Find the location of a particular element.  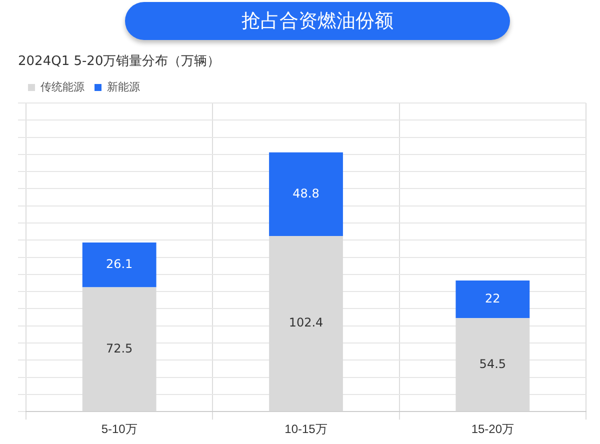

x-tick-label: 5-10万 is located at coordinates (119, 429).